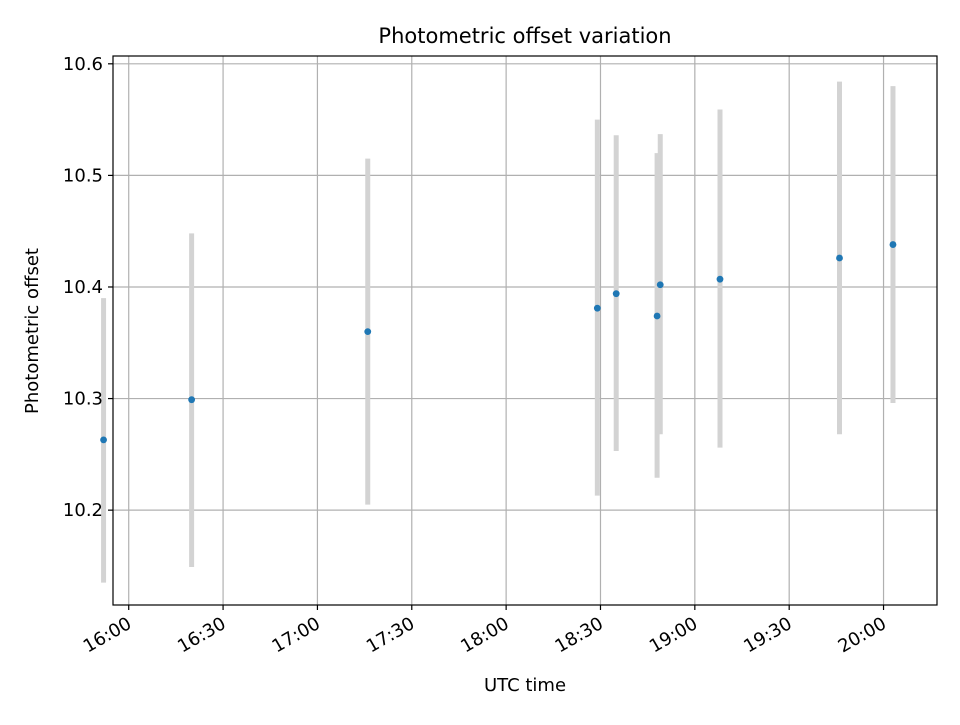  What do you see at coordinates (525, 685) in the screenshot?
I see `x-axis-title: UTC time` at bounding box center [525, 685].